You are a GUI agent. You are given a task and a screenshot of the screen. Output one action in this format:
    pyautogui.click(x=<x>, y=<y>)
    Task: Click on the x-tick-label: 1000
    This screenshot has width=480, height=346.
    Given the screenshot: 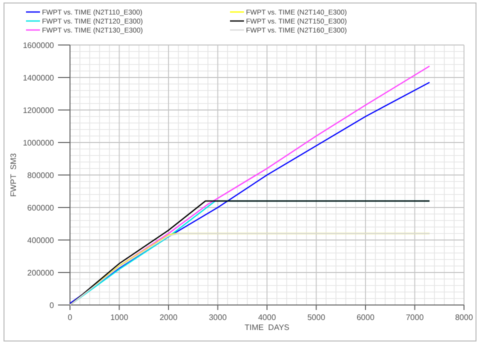 What is the action you would take?
    pyautogui.click(x=119, y=317)
    